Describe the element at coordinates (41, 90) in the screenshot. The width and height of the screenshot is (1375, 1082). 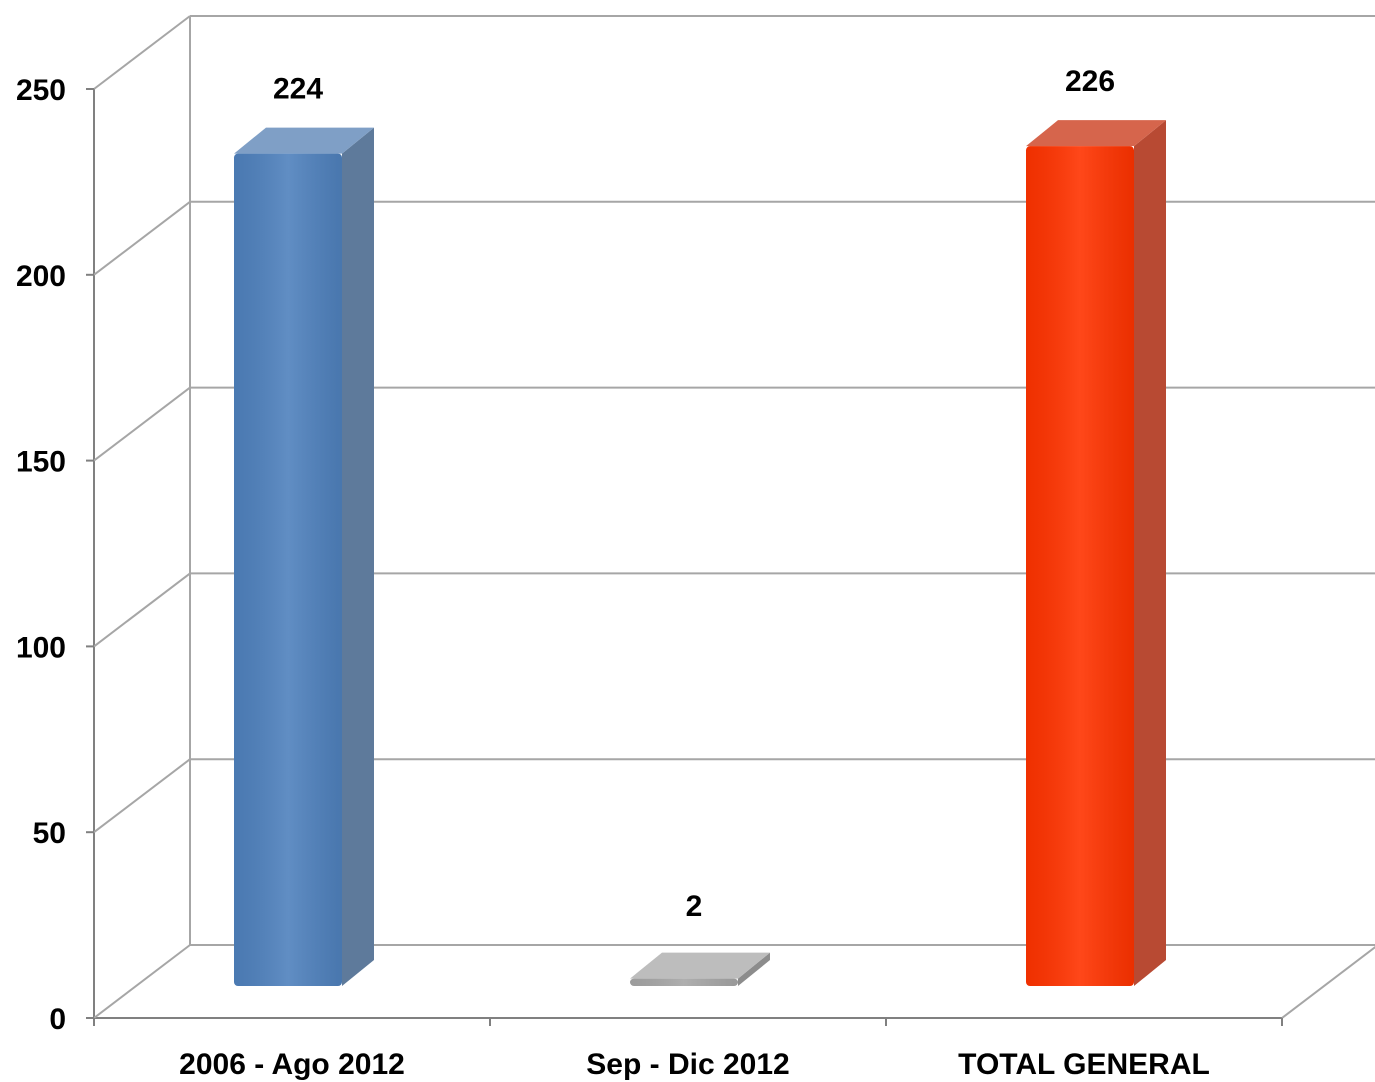
I see `y-tick-label: 250` at that location.